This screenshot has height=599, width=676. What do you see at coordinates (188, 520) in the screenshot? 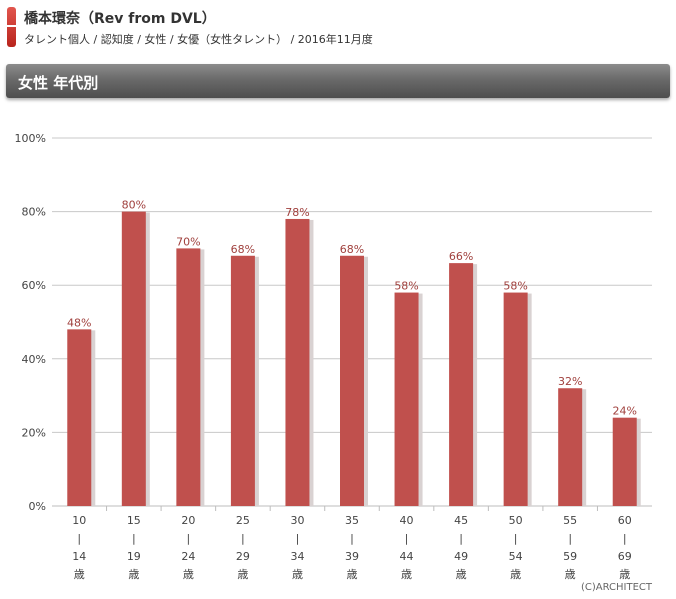
I see `x-tick-label-line: 20` at bounding box center [188, 520].